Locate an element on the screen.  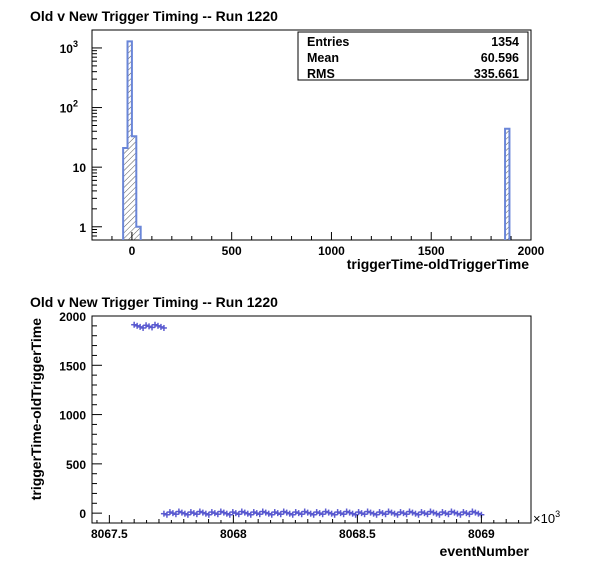
scatter-y-axis-label: triggerTime-oldTriggerTime is located at coordinates (36, 409).